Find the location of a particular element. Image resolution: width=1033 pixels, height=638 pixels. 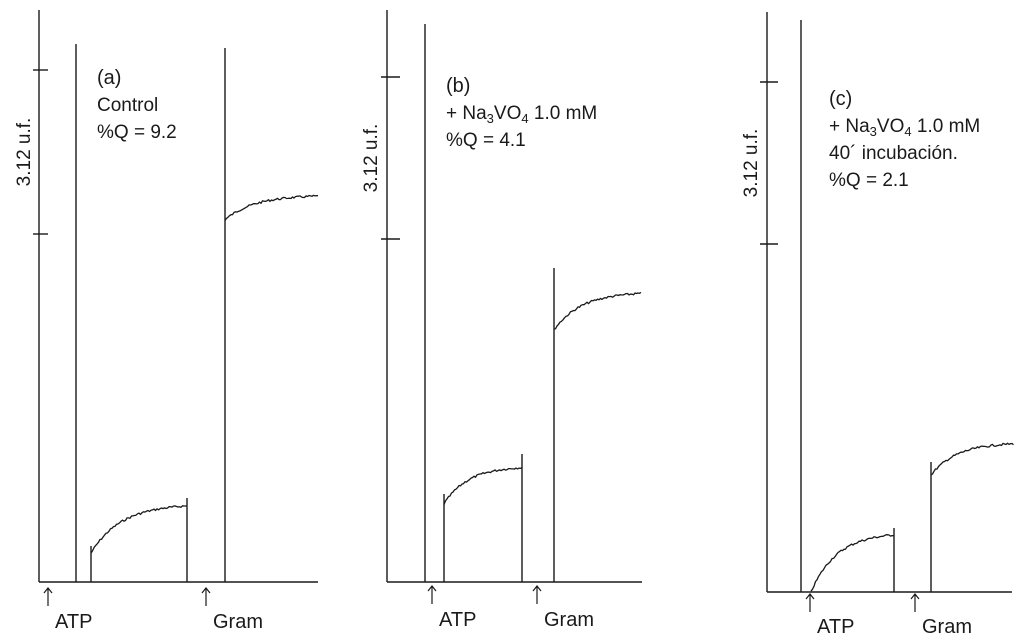

panel-b-atp-arrow-icon is located at coordinates (432, 594).